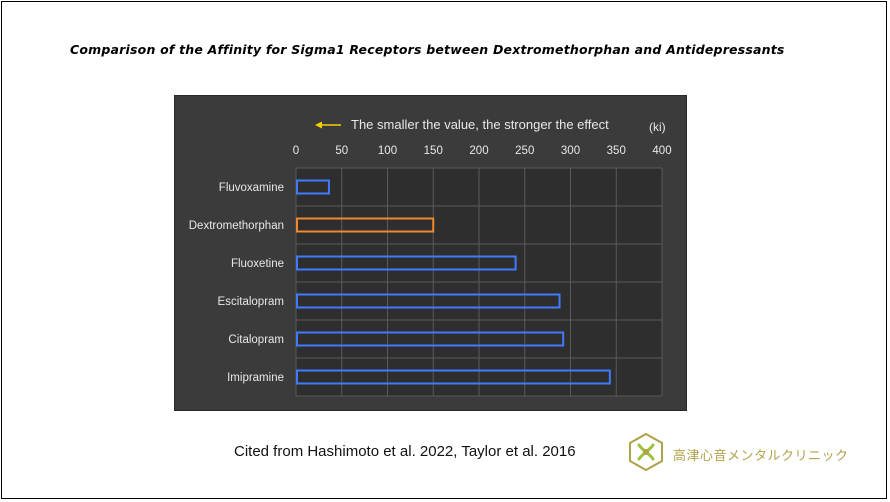 Image resolution: width=890 pixels, height=502 pixels. I want to click on x-tick-label: 300, so click(570, 151).